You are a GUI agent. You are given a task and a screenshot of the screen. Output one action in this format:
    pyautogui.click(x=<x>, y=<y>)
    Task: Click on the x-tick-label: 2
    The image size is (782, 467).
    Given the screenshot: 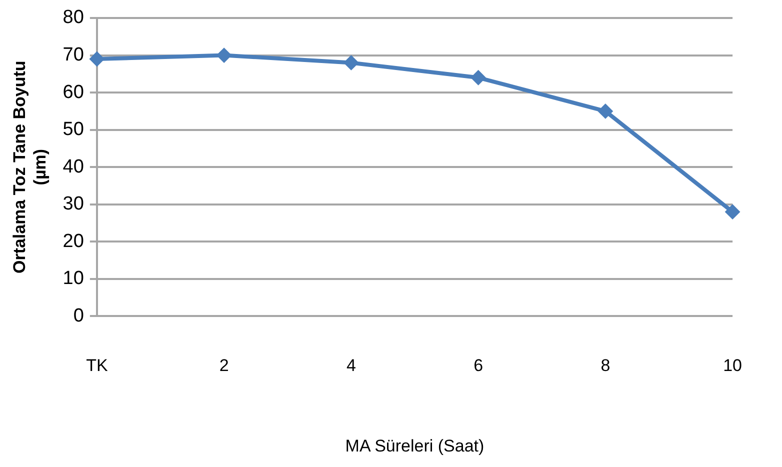 What is the action you would take?
    pyautogui.click(x=224, y=366)
    